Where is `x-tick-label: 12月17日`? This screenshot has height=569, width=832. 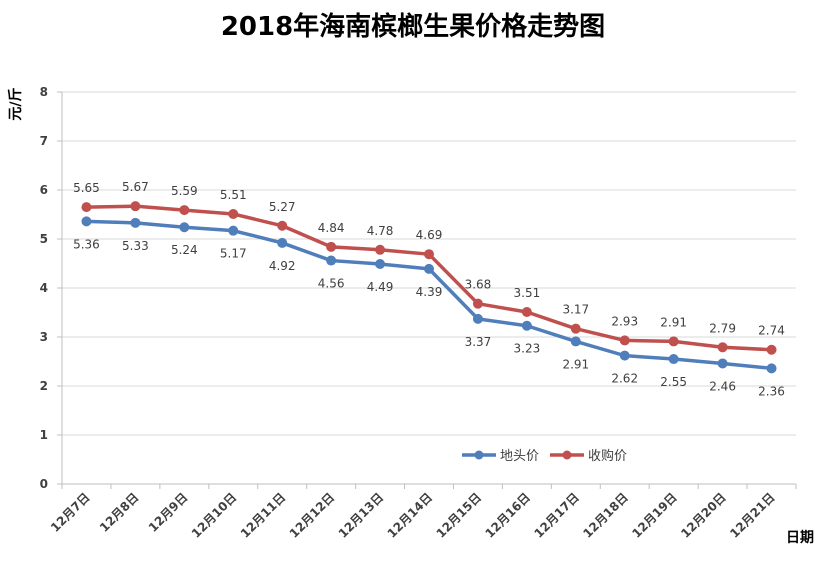 x-tick-label: 12月17日 is located at coordinates (556, 515).